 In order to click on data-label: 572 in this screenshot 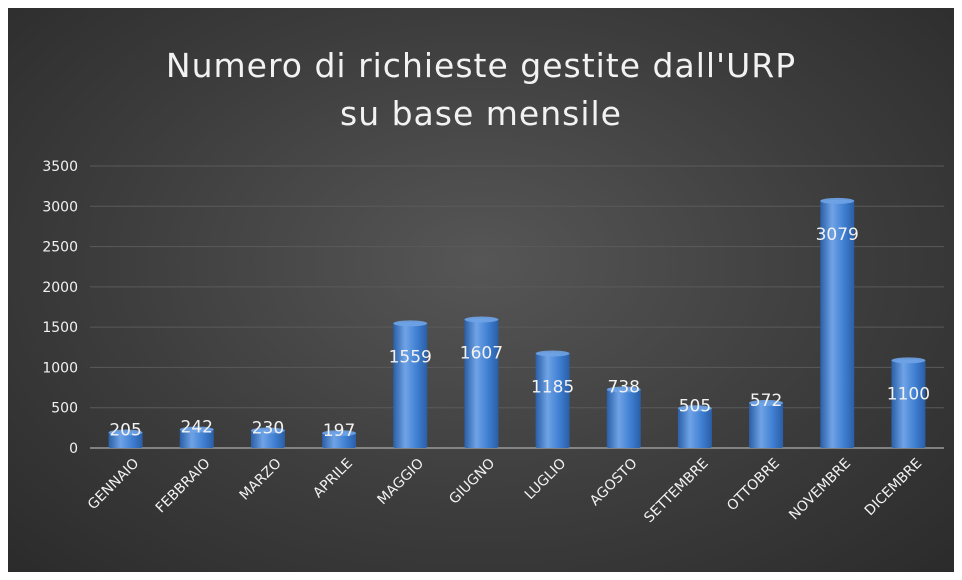, I will do `click(766, 401)`.